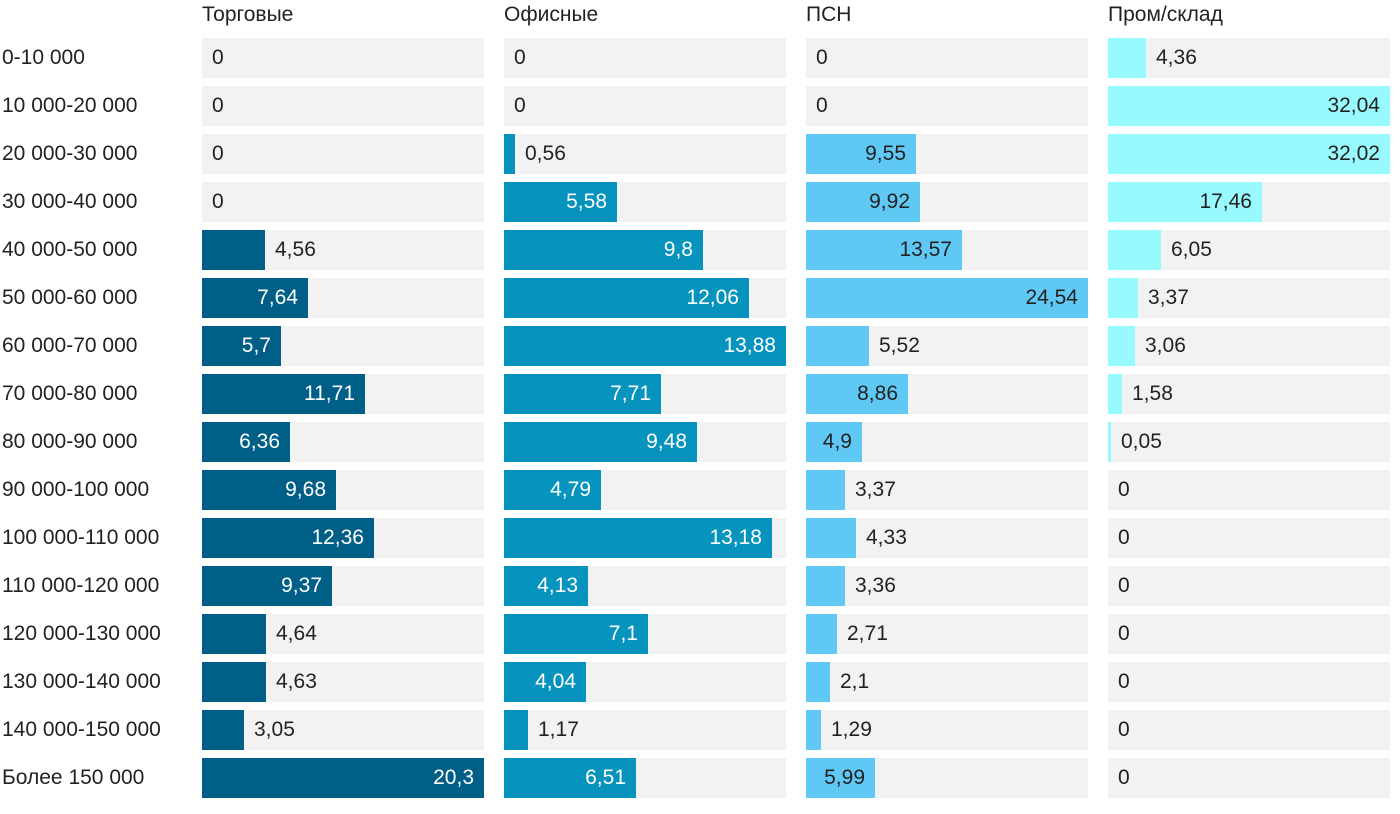  What do you see at coordinates (295, 249) in the screenshot?
I see `bar-value-label: 4,56` at bounding box center [295, 249].